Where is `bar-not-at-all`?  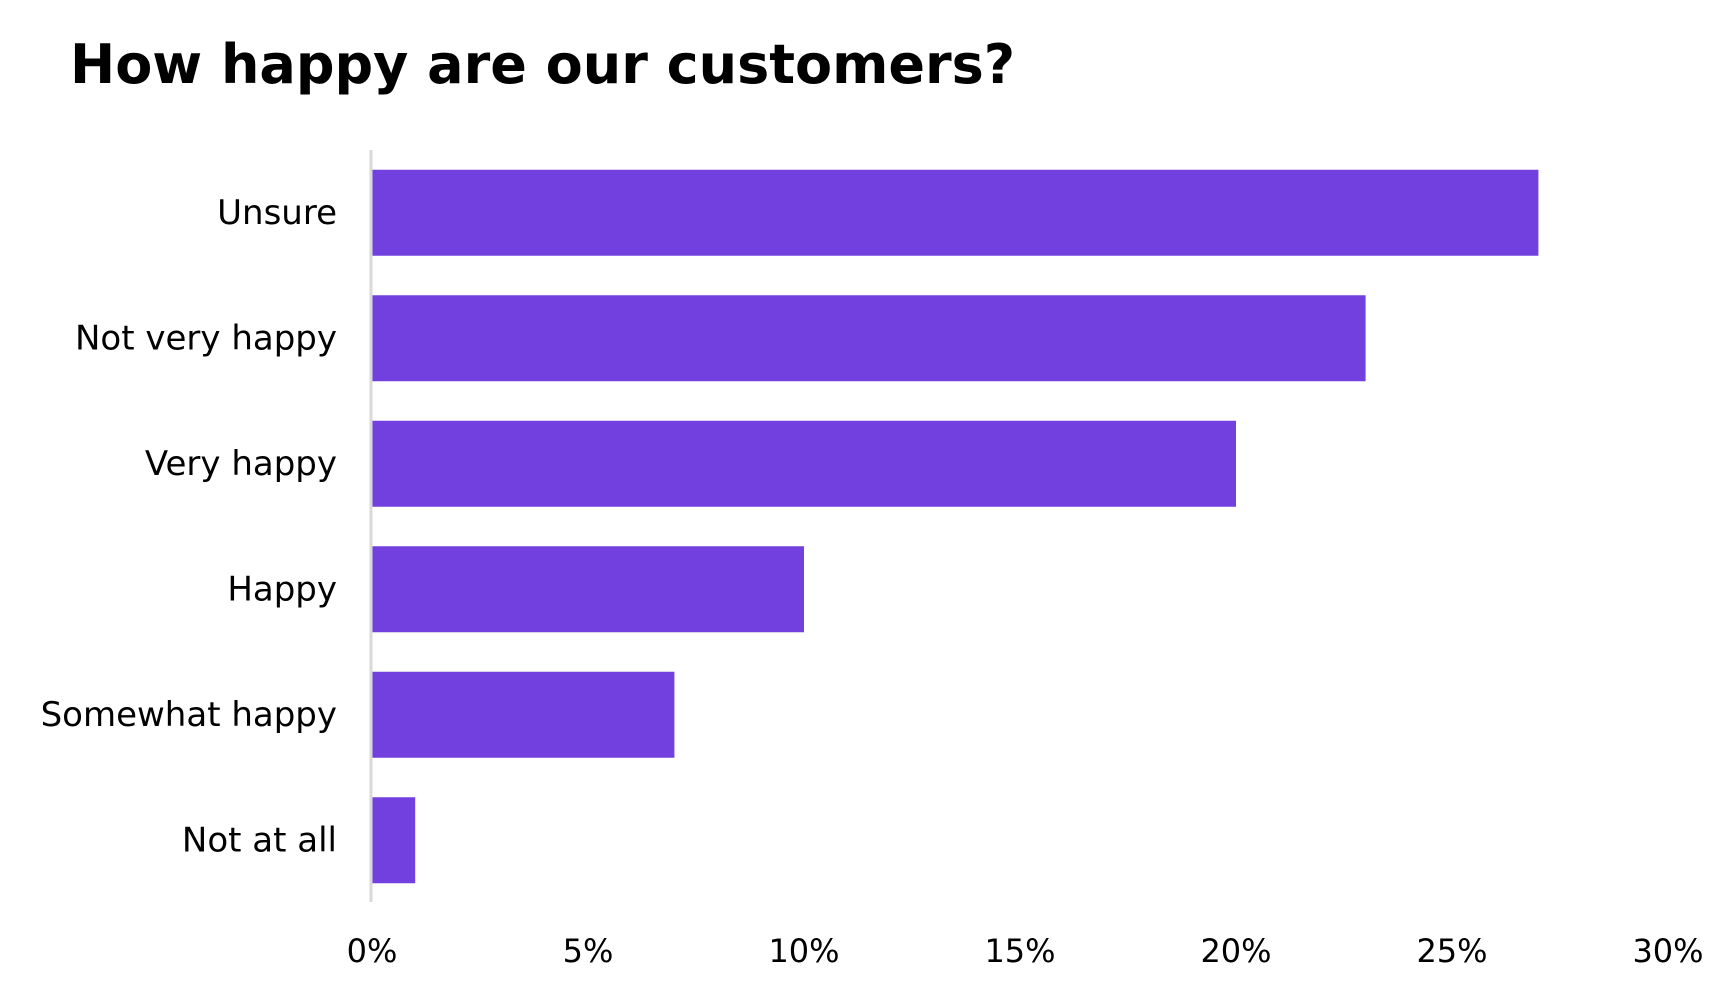
bar-not-at-all is located at coordinates (394, 840).